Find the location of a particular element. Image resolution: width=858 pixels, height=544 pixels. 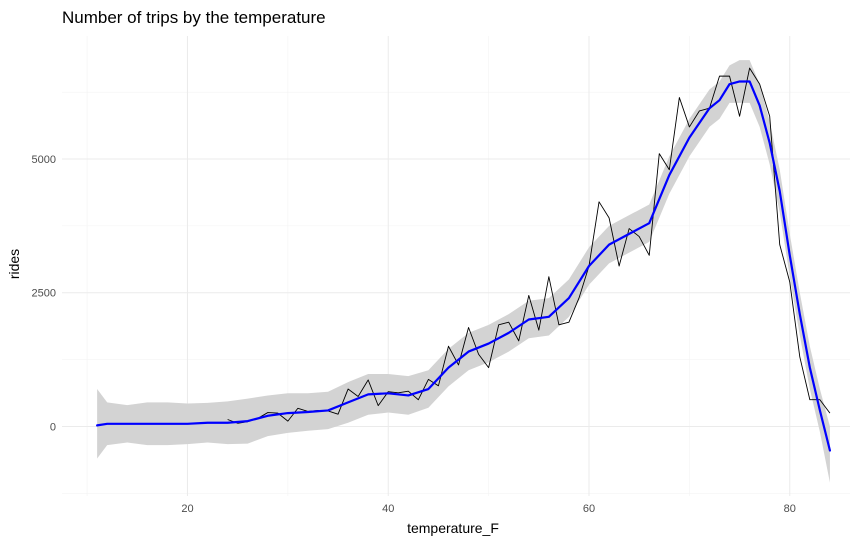

y-tick-label: 2500 is located at coordinates (44, 294).